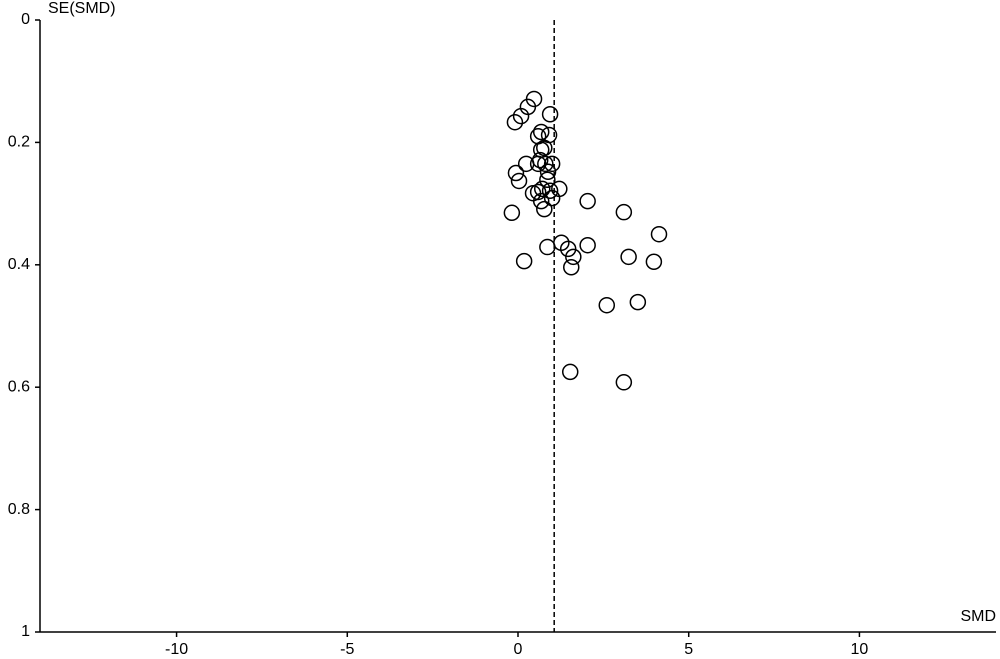 This screenshot has width=1000, height=659. I want to click on x-tick-label: 5, so click(688, 649).